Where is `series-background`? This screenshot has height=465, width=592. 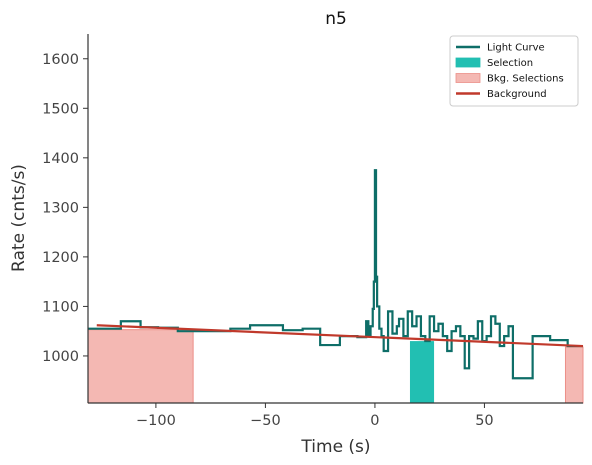 series-background is located at coordinates (340, 336).